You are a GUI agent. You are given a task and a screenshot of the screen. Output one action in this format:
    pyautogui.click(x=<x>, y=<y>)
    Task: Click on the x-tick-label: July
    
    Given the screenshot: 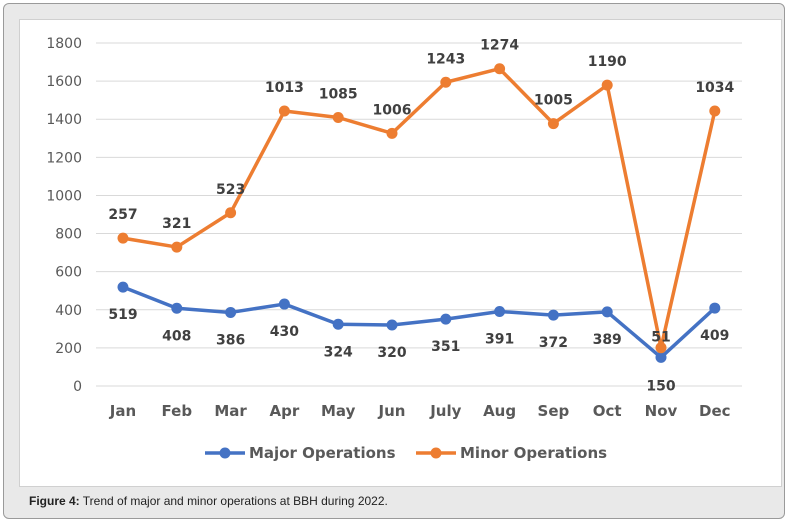 What is the action you would take?
    pyautogui.click(x=445, y=411)
    